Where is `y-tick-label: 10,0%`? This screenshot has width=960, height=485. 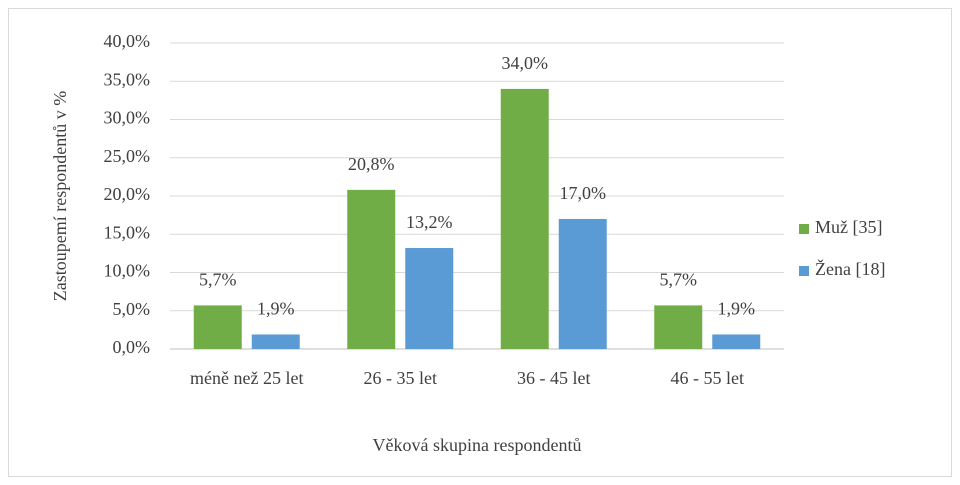
y-tick-label: 10,0% is located at coordinates (127, 271).